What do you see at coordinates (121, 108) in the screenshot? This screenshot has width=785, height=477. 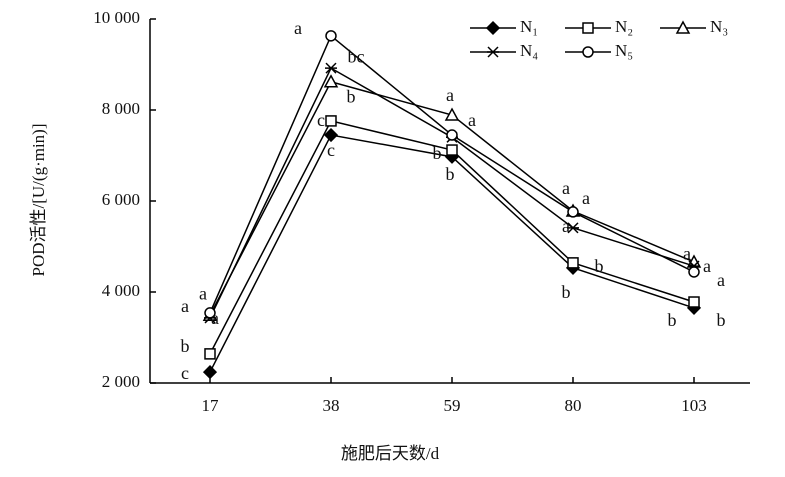 I see `y-tick-label: 8 000` at bounding box center [121, 108].